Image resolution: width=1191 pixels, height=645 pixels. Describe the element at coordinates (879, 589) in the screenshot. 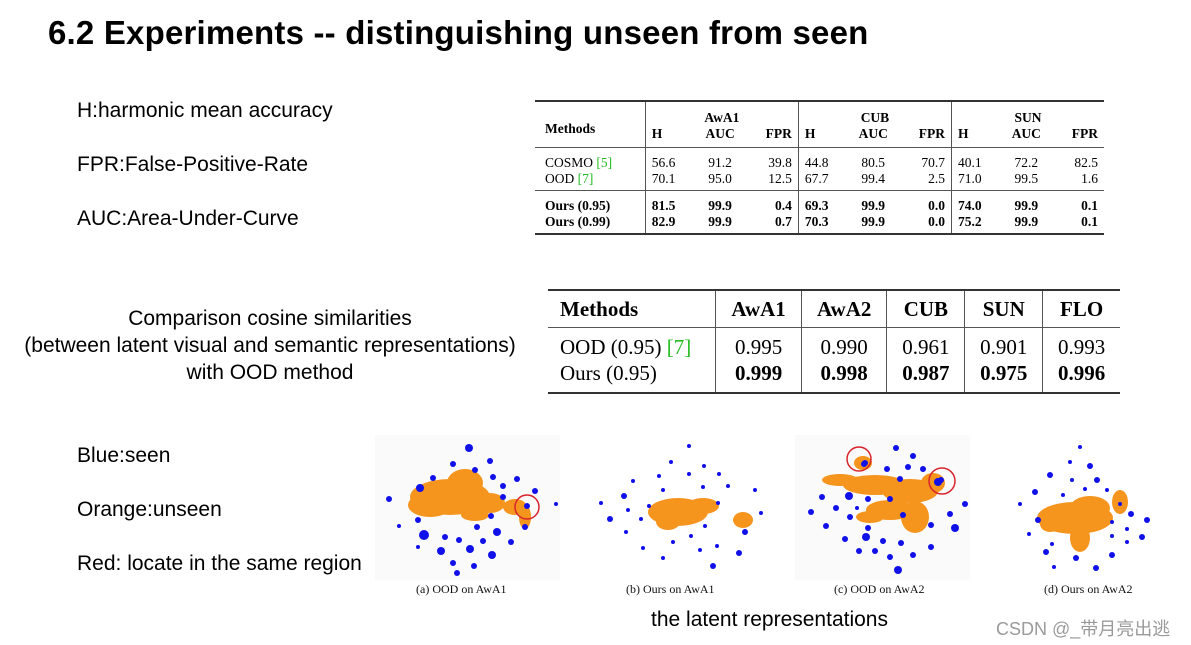

I see `scatter-caption: (c) OOD on AwA2` at that location.